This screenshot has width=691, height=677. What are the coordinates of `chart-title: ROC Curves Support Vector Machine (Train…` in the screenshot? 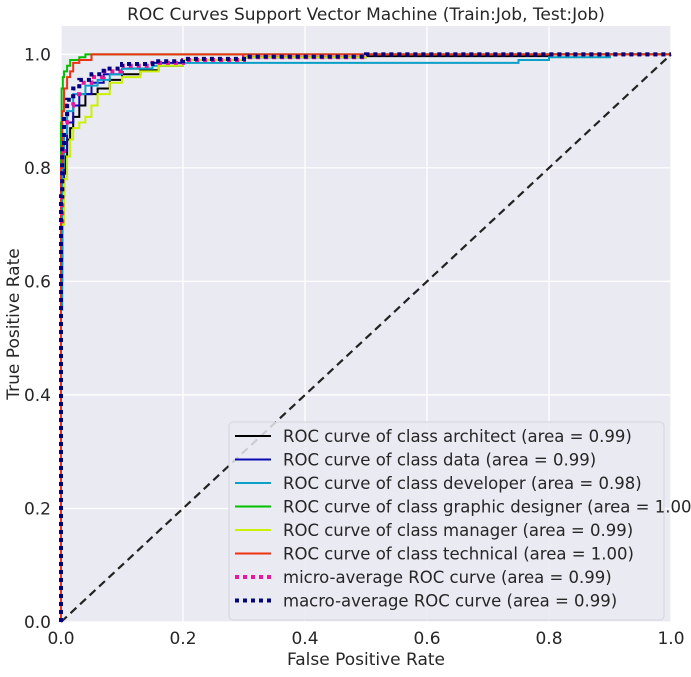 It's located at (366, 15).